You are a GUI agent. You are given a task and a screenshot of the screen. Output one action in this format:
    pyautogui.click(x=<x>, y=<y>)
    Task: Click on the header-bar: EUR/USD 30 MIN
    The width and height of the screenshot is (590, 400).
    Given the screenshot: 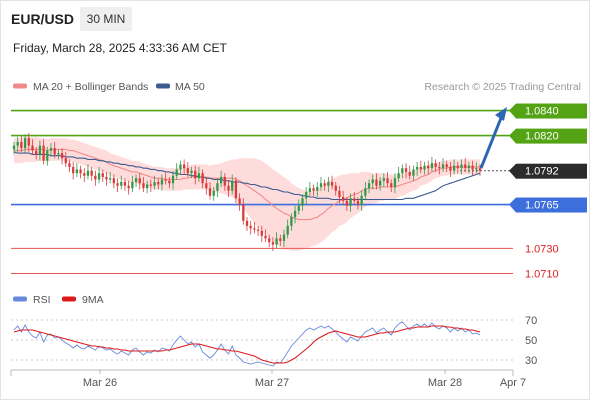 What is the action you would take?
    pyautogui.click(x=295, y=18)
    